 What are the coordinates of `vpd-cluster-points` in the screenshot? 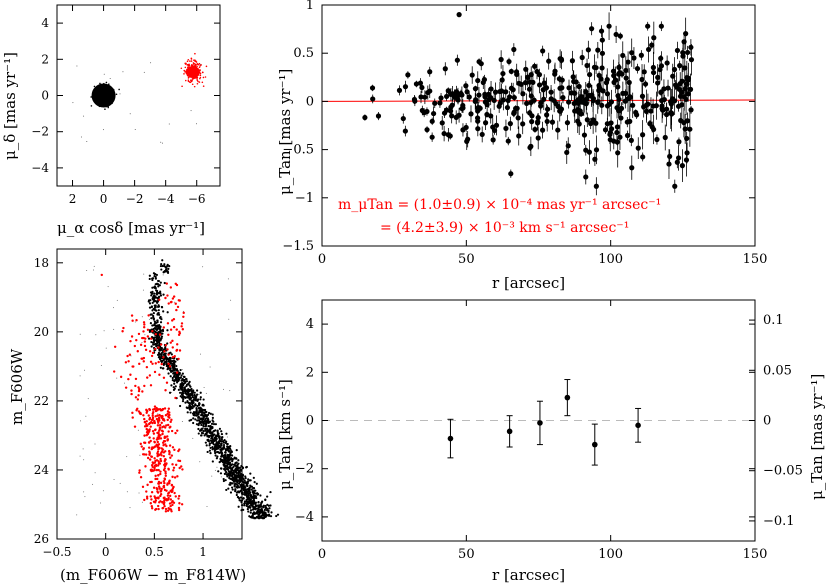 It's located at (136, 103).